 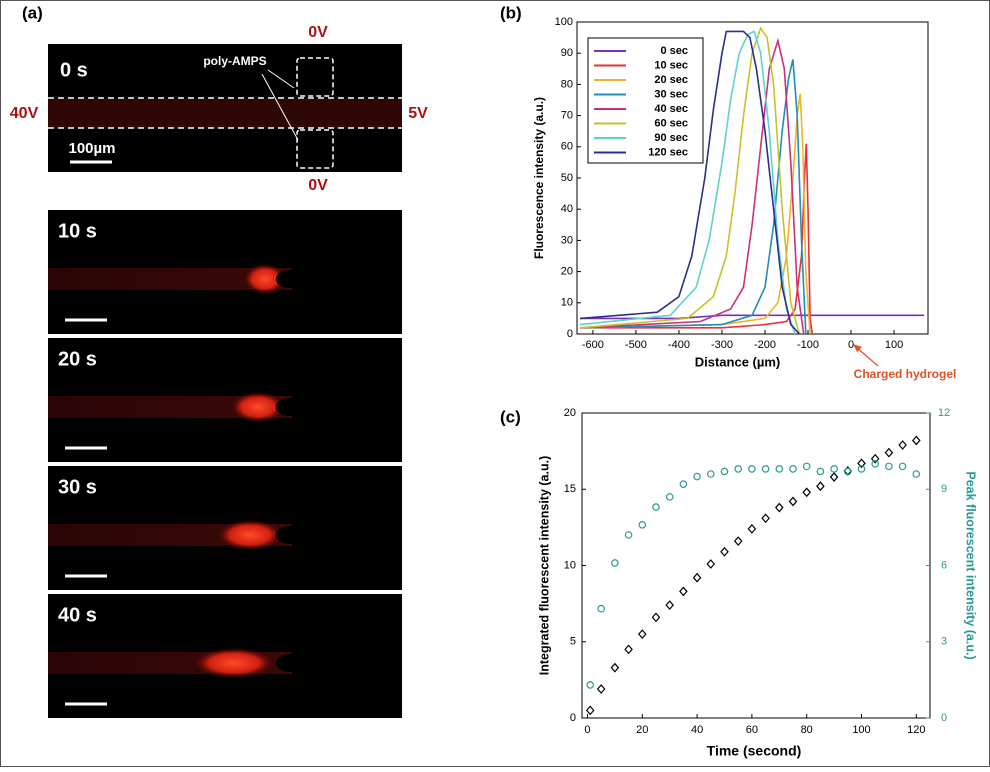 I want to click on x-tick-label: -300, so click(x=722, y=345).